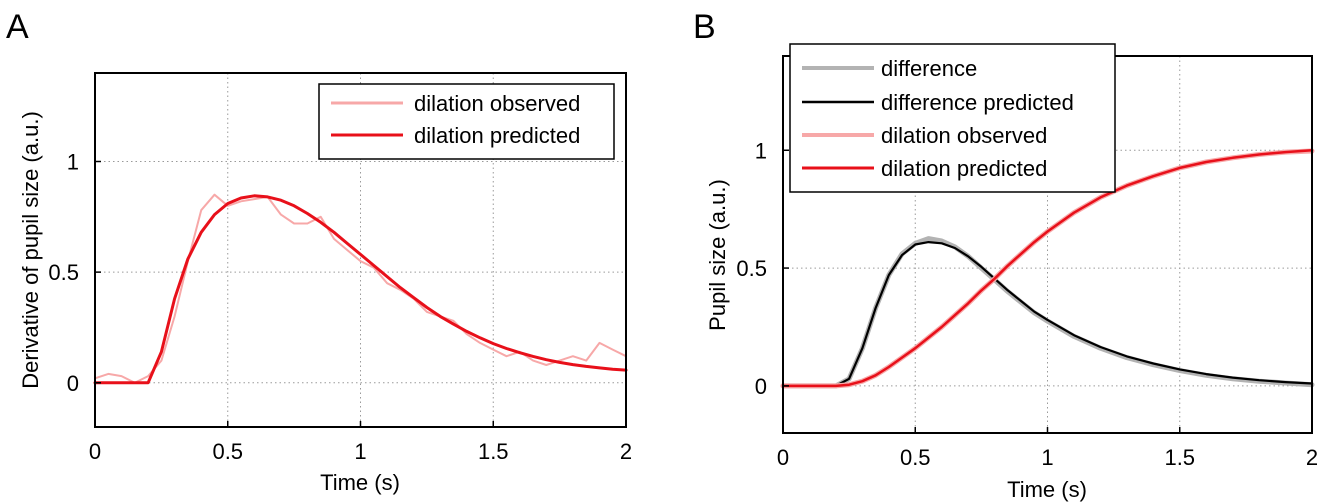 The height and width of the screenshot is (503, 1332). What do you see at coordinates (964, 168) in the screenshot?
I see `chart-b-legend-label-predicted: dilation predicted` at bounding box center [964, 168].